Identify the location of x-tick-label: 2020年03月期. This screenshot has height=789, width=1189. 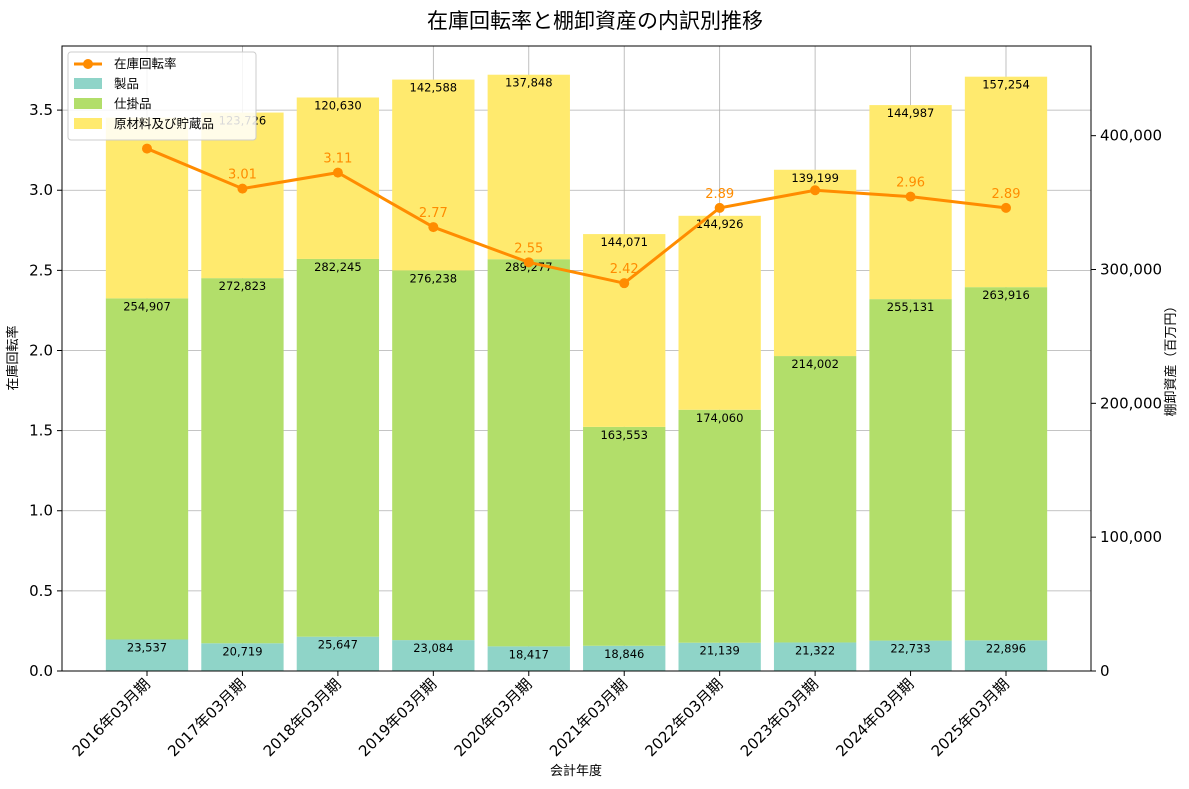
(493, 717).